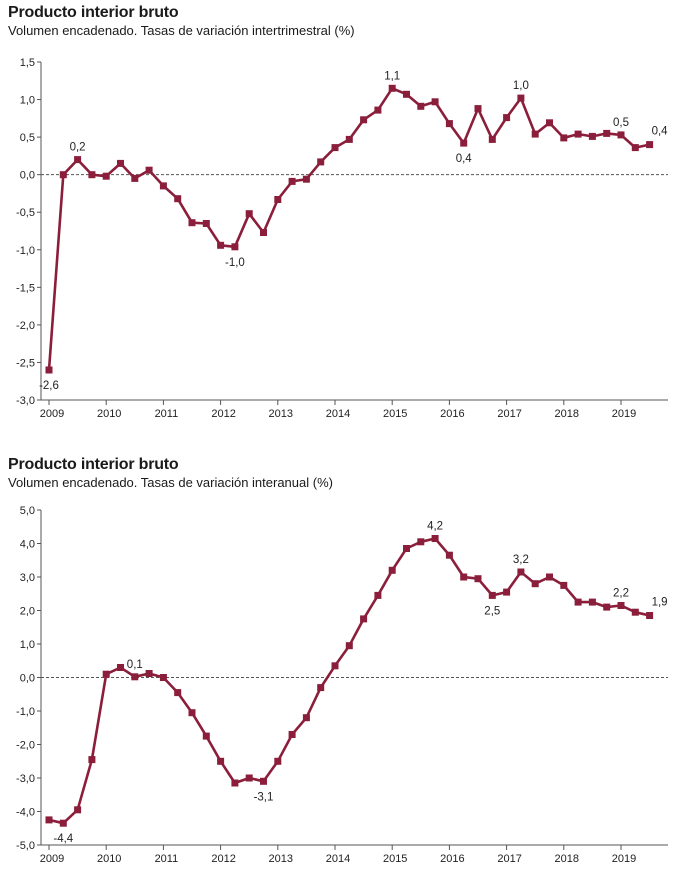 Image resolution: width=680 pixels, height=878 pixels. What do you see at coordinates (27, 138) in the screenshot?
I see `y-tick-label: 0,5` at bounding box center [27, 138].